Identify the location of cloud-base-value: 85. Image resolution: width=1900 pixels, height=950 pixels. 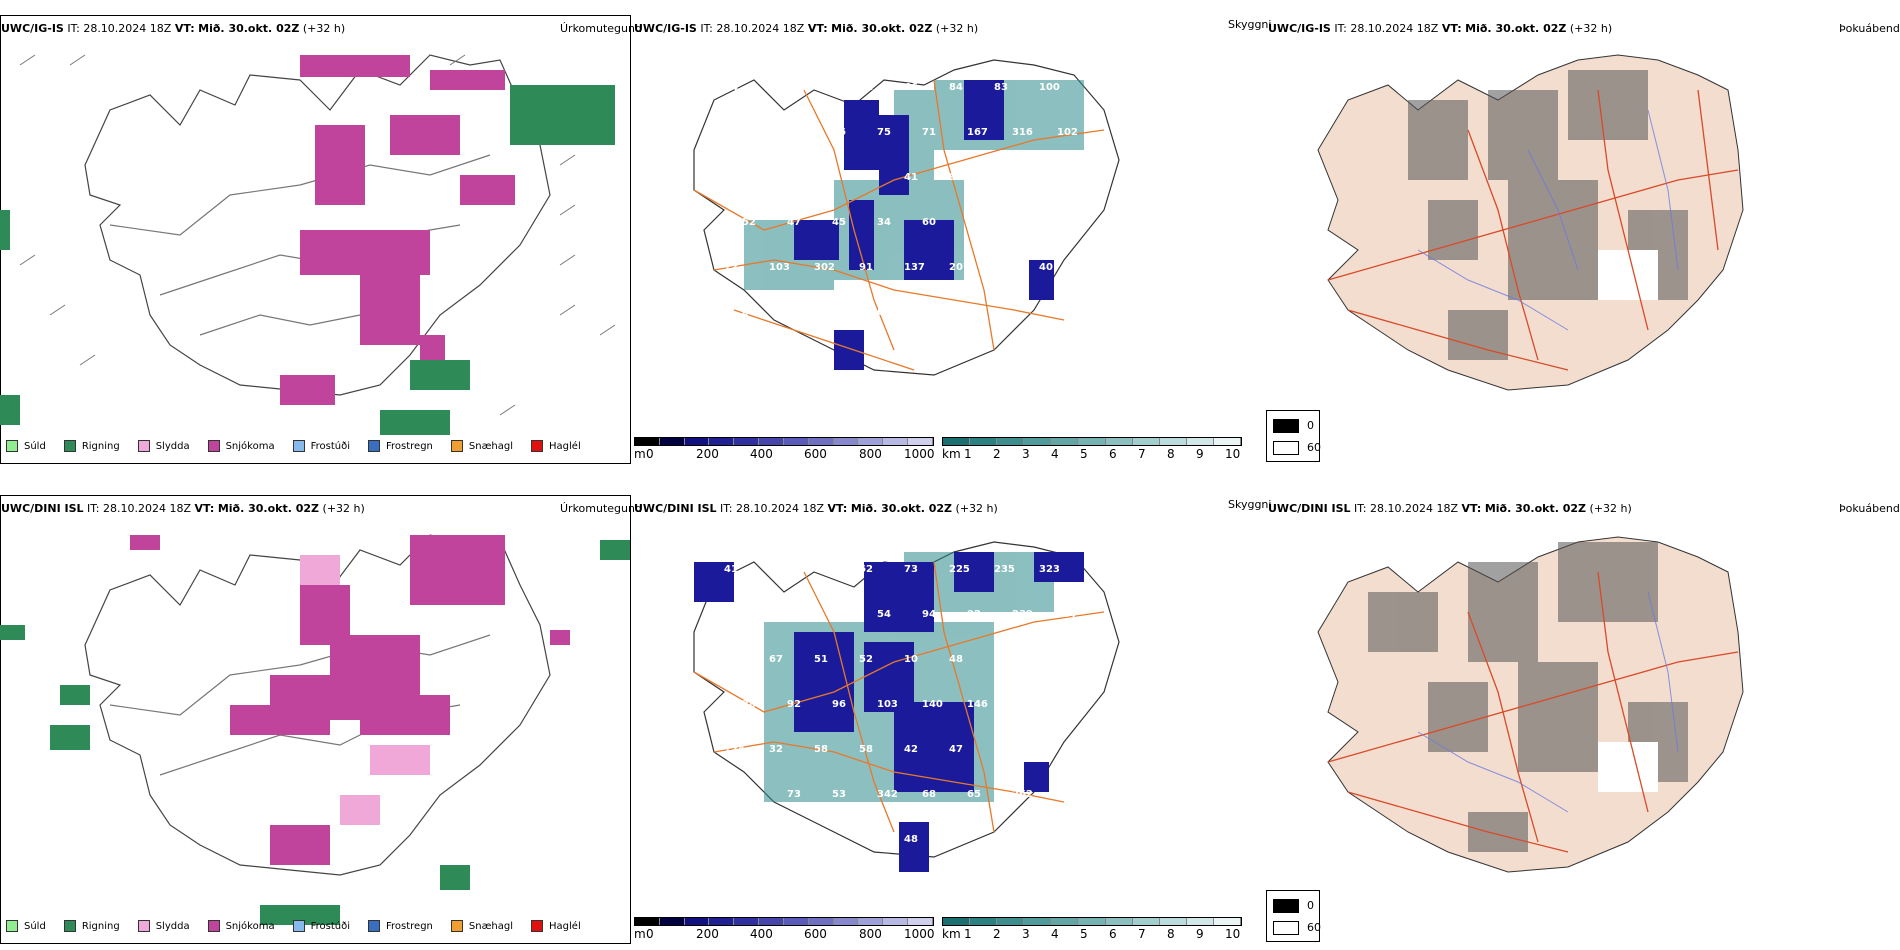
(731, 839).